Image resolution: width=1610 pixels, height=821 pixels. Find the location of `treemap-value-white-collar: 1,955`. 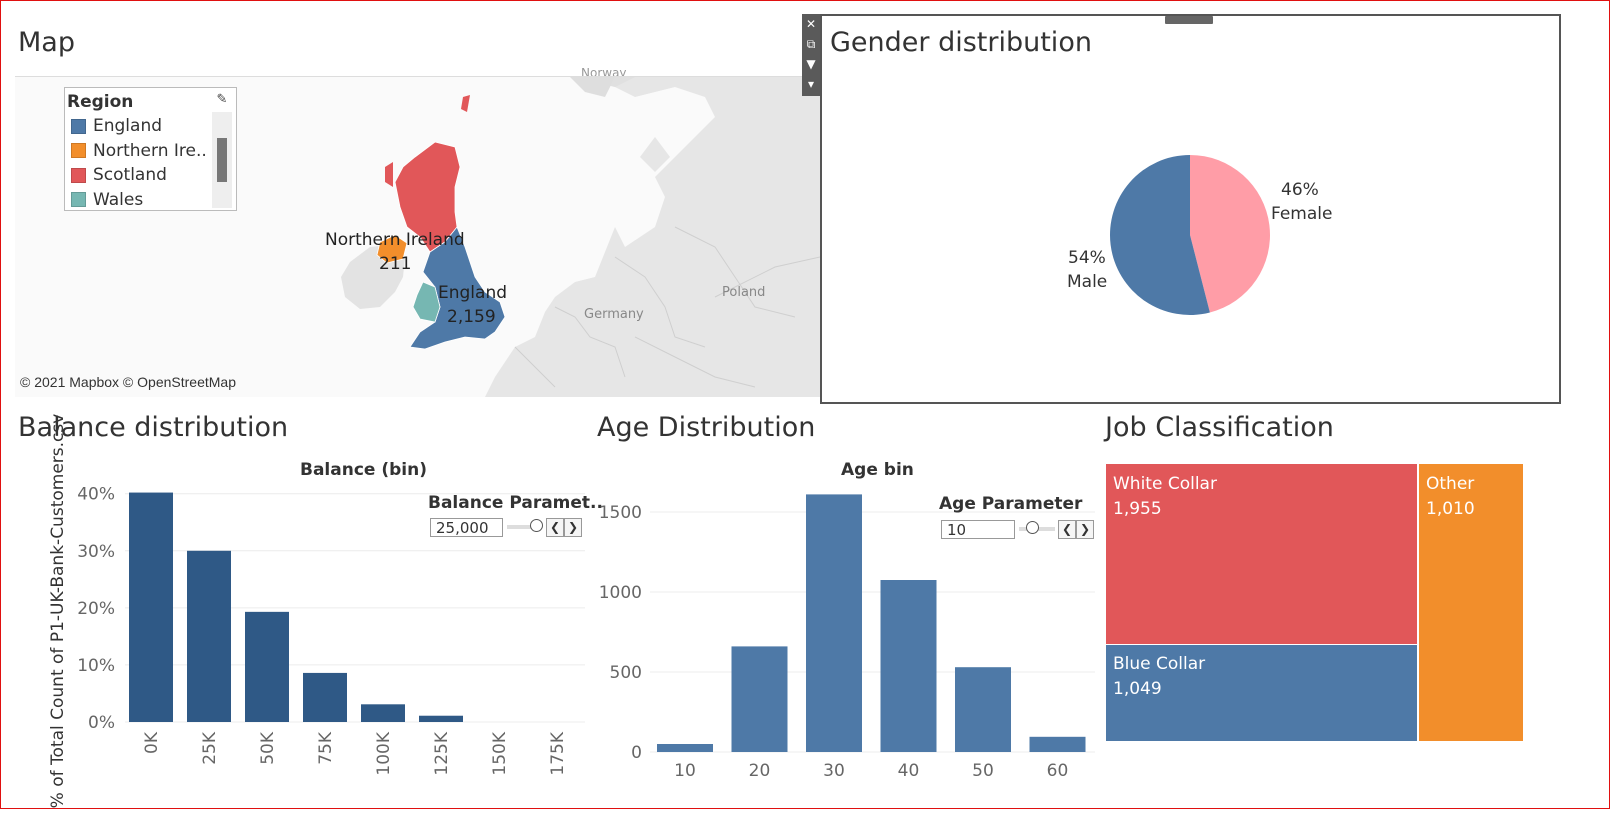

treemap-value-white-collar: 1,955 is located at coordinates (1137, 509).